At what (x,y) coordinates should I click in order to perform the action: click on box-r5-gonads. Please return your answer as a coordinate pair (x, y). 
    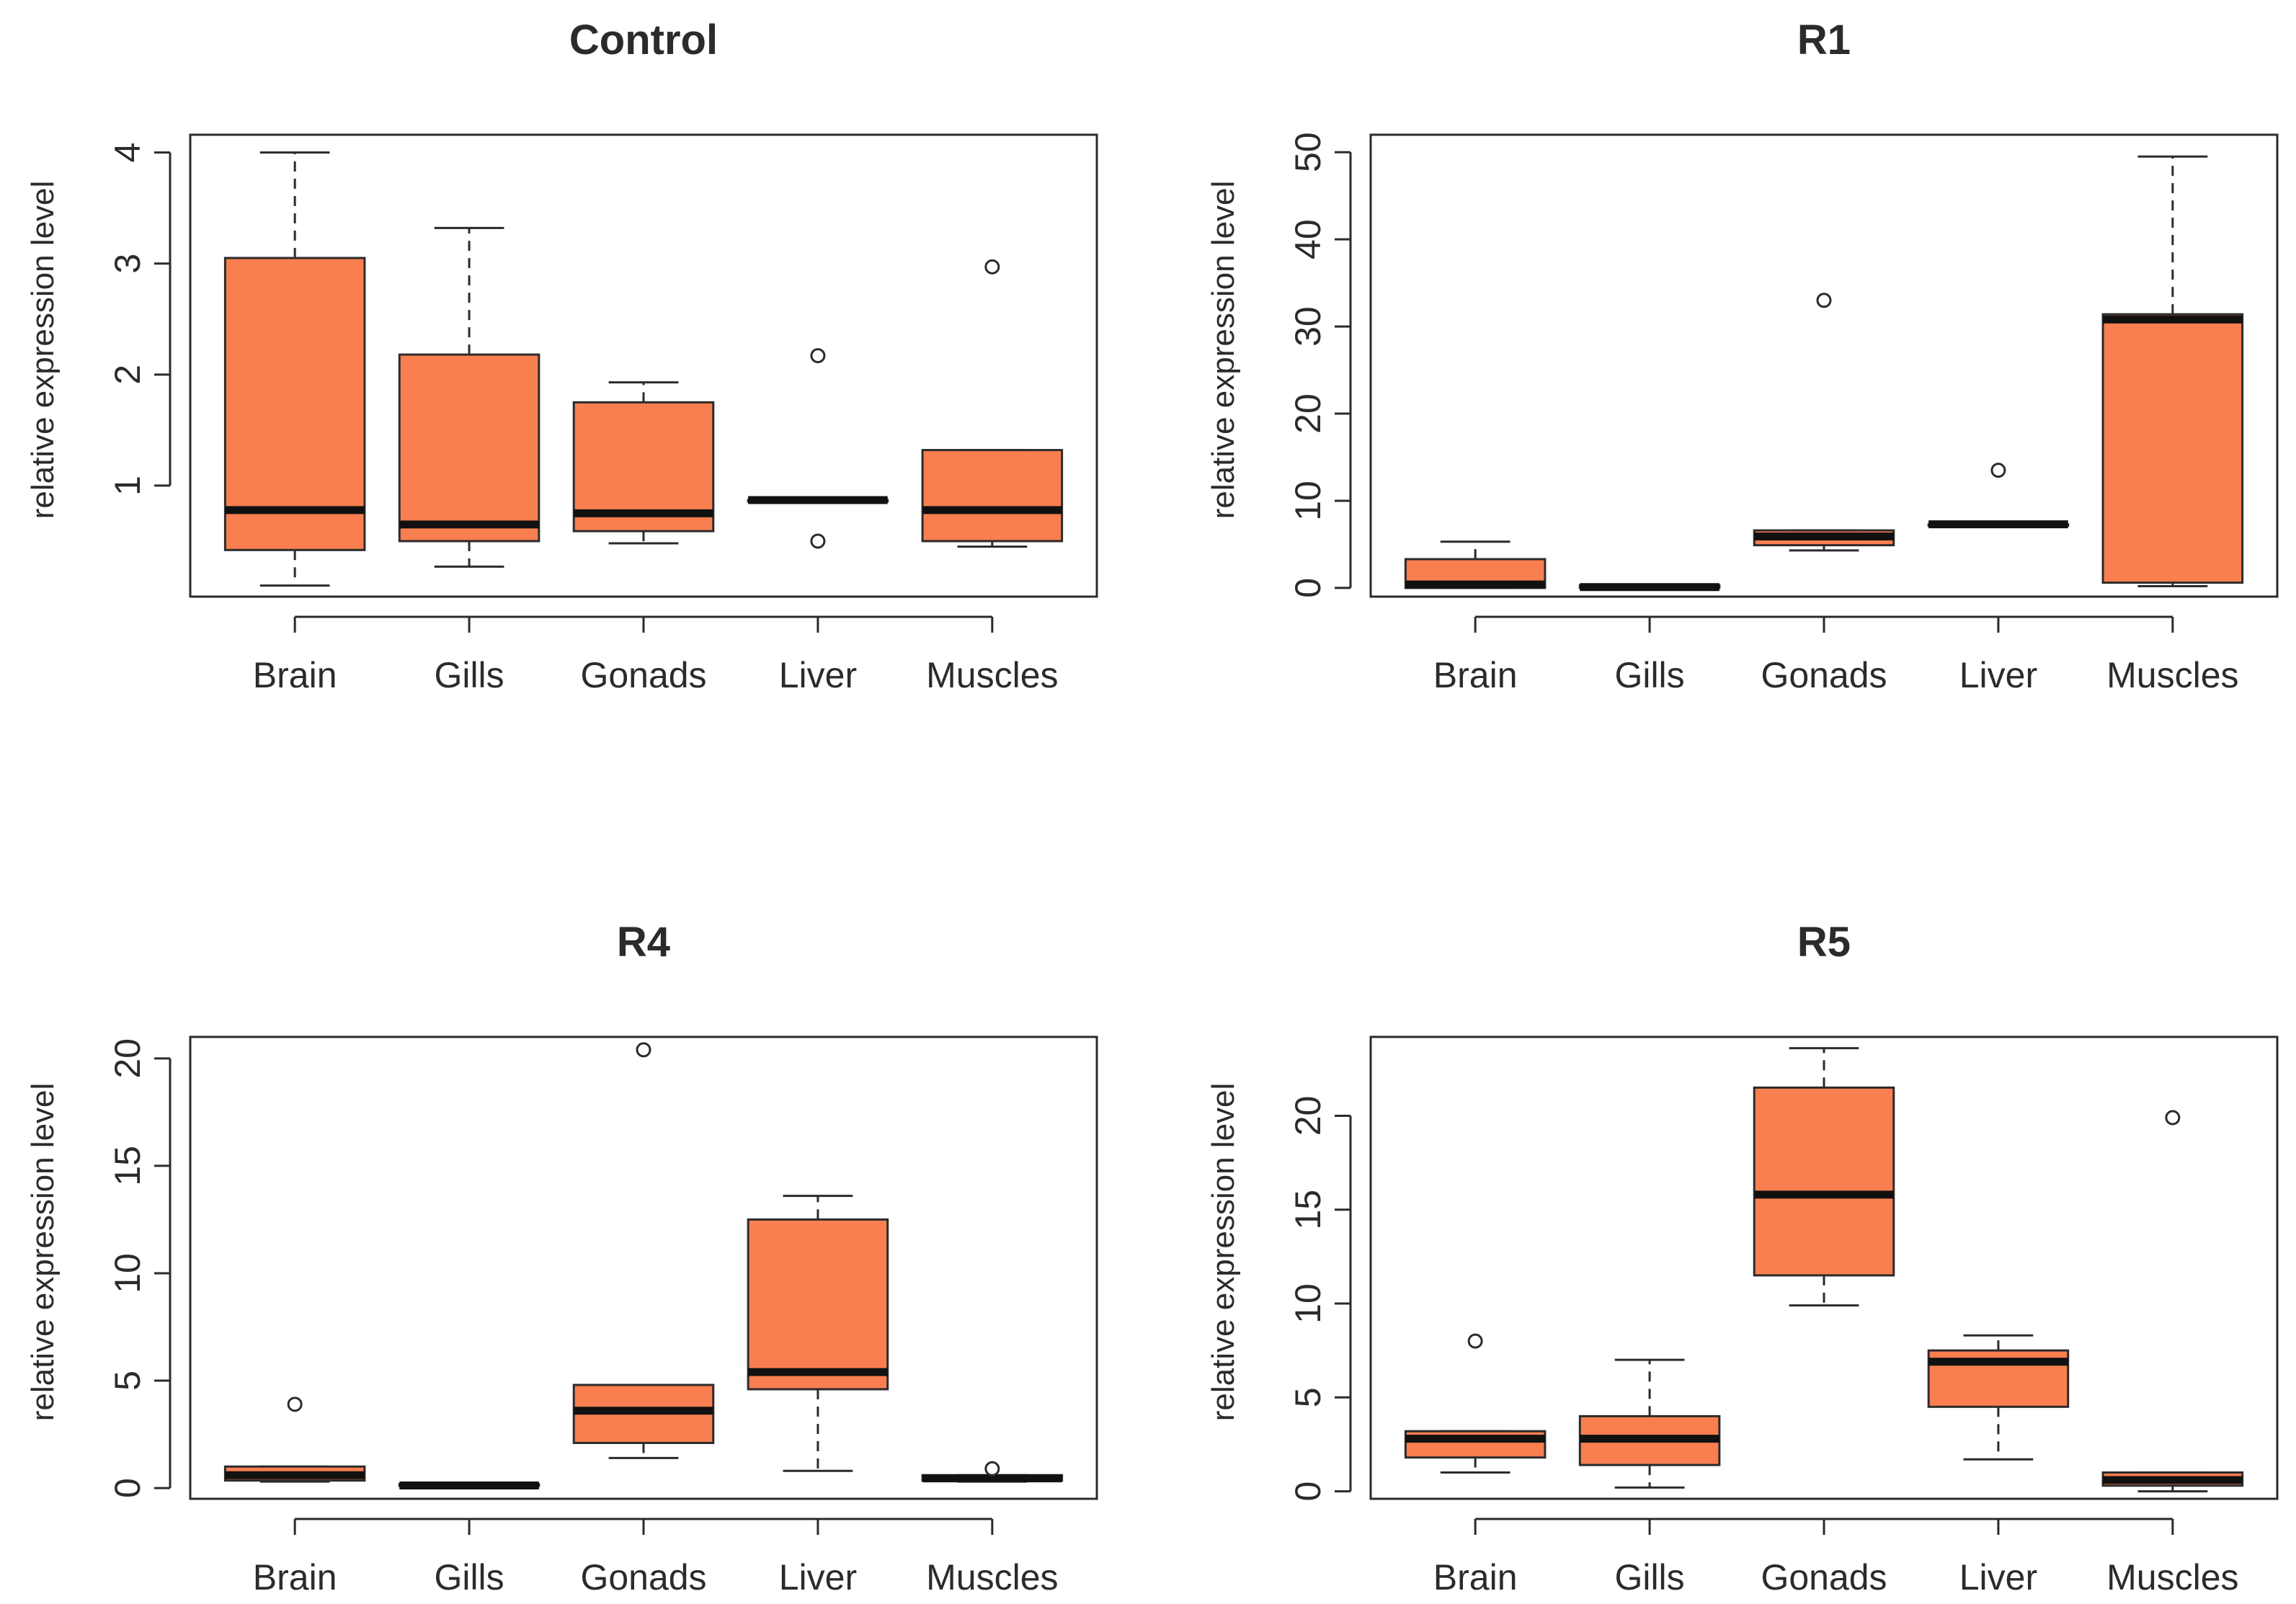
    Looking at the image, I should click on (1824, 1177).